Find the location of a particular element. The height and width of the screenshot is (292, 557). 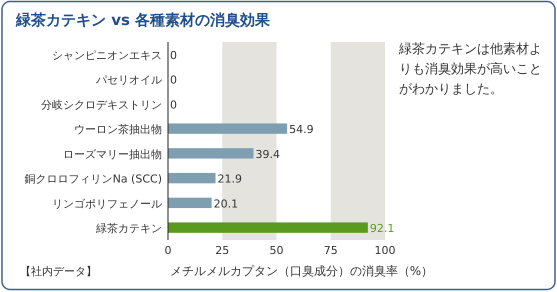

x-axis-title: メチルメルカプタン（口臭成分）の消臭率（%） is located at coordinates (302, 271).